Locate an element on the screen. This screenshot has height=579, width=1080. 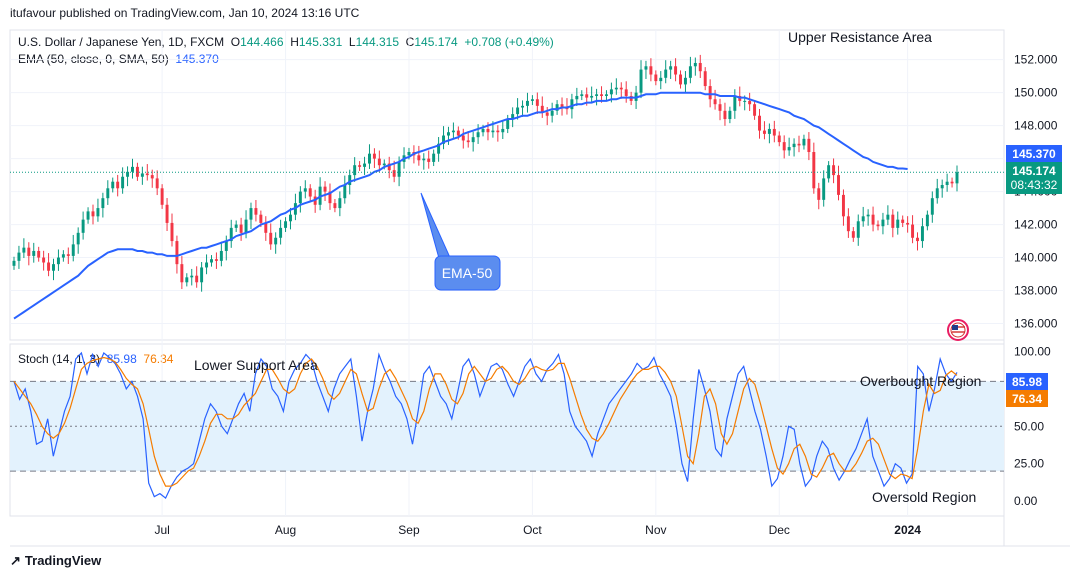
time-tick-label: Jul is located at coordinates (161, 530).